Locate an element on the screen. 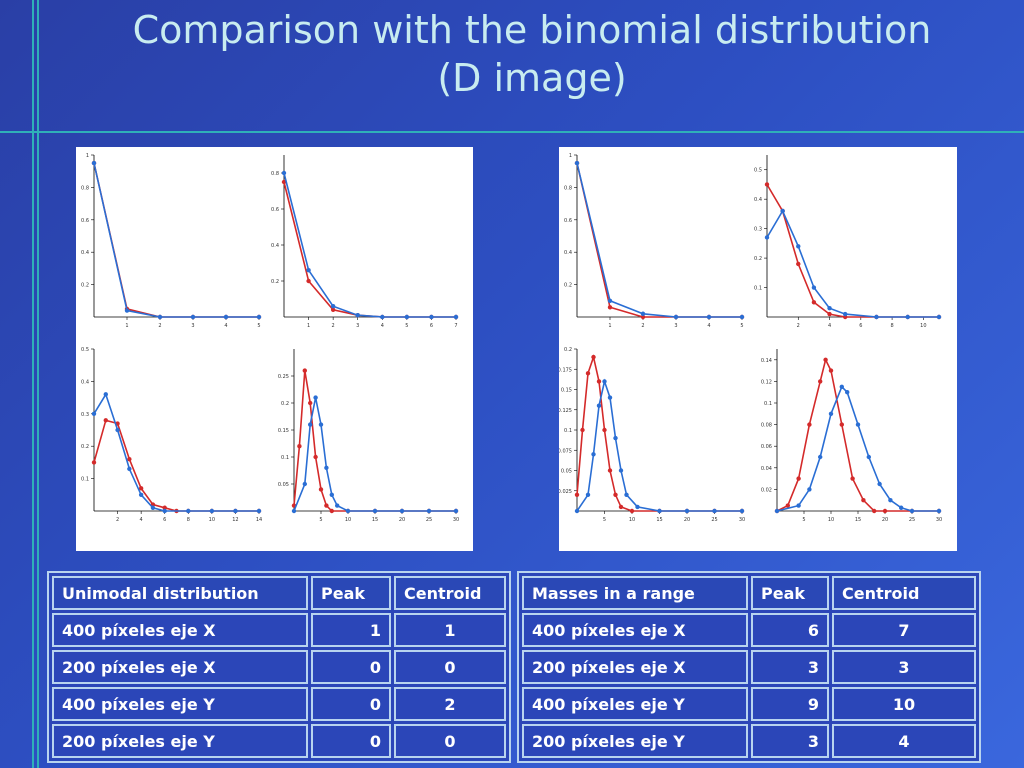 The height and width of the screenshot is (768, 1024). row-centroid: 4 is located at coordinates (904, 741).